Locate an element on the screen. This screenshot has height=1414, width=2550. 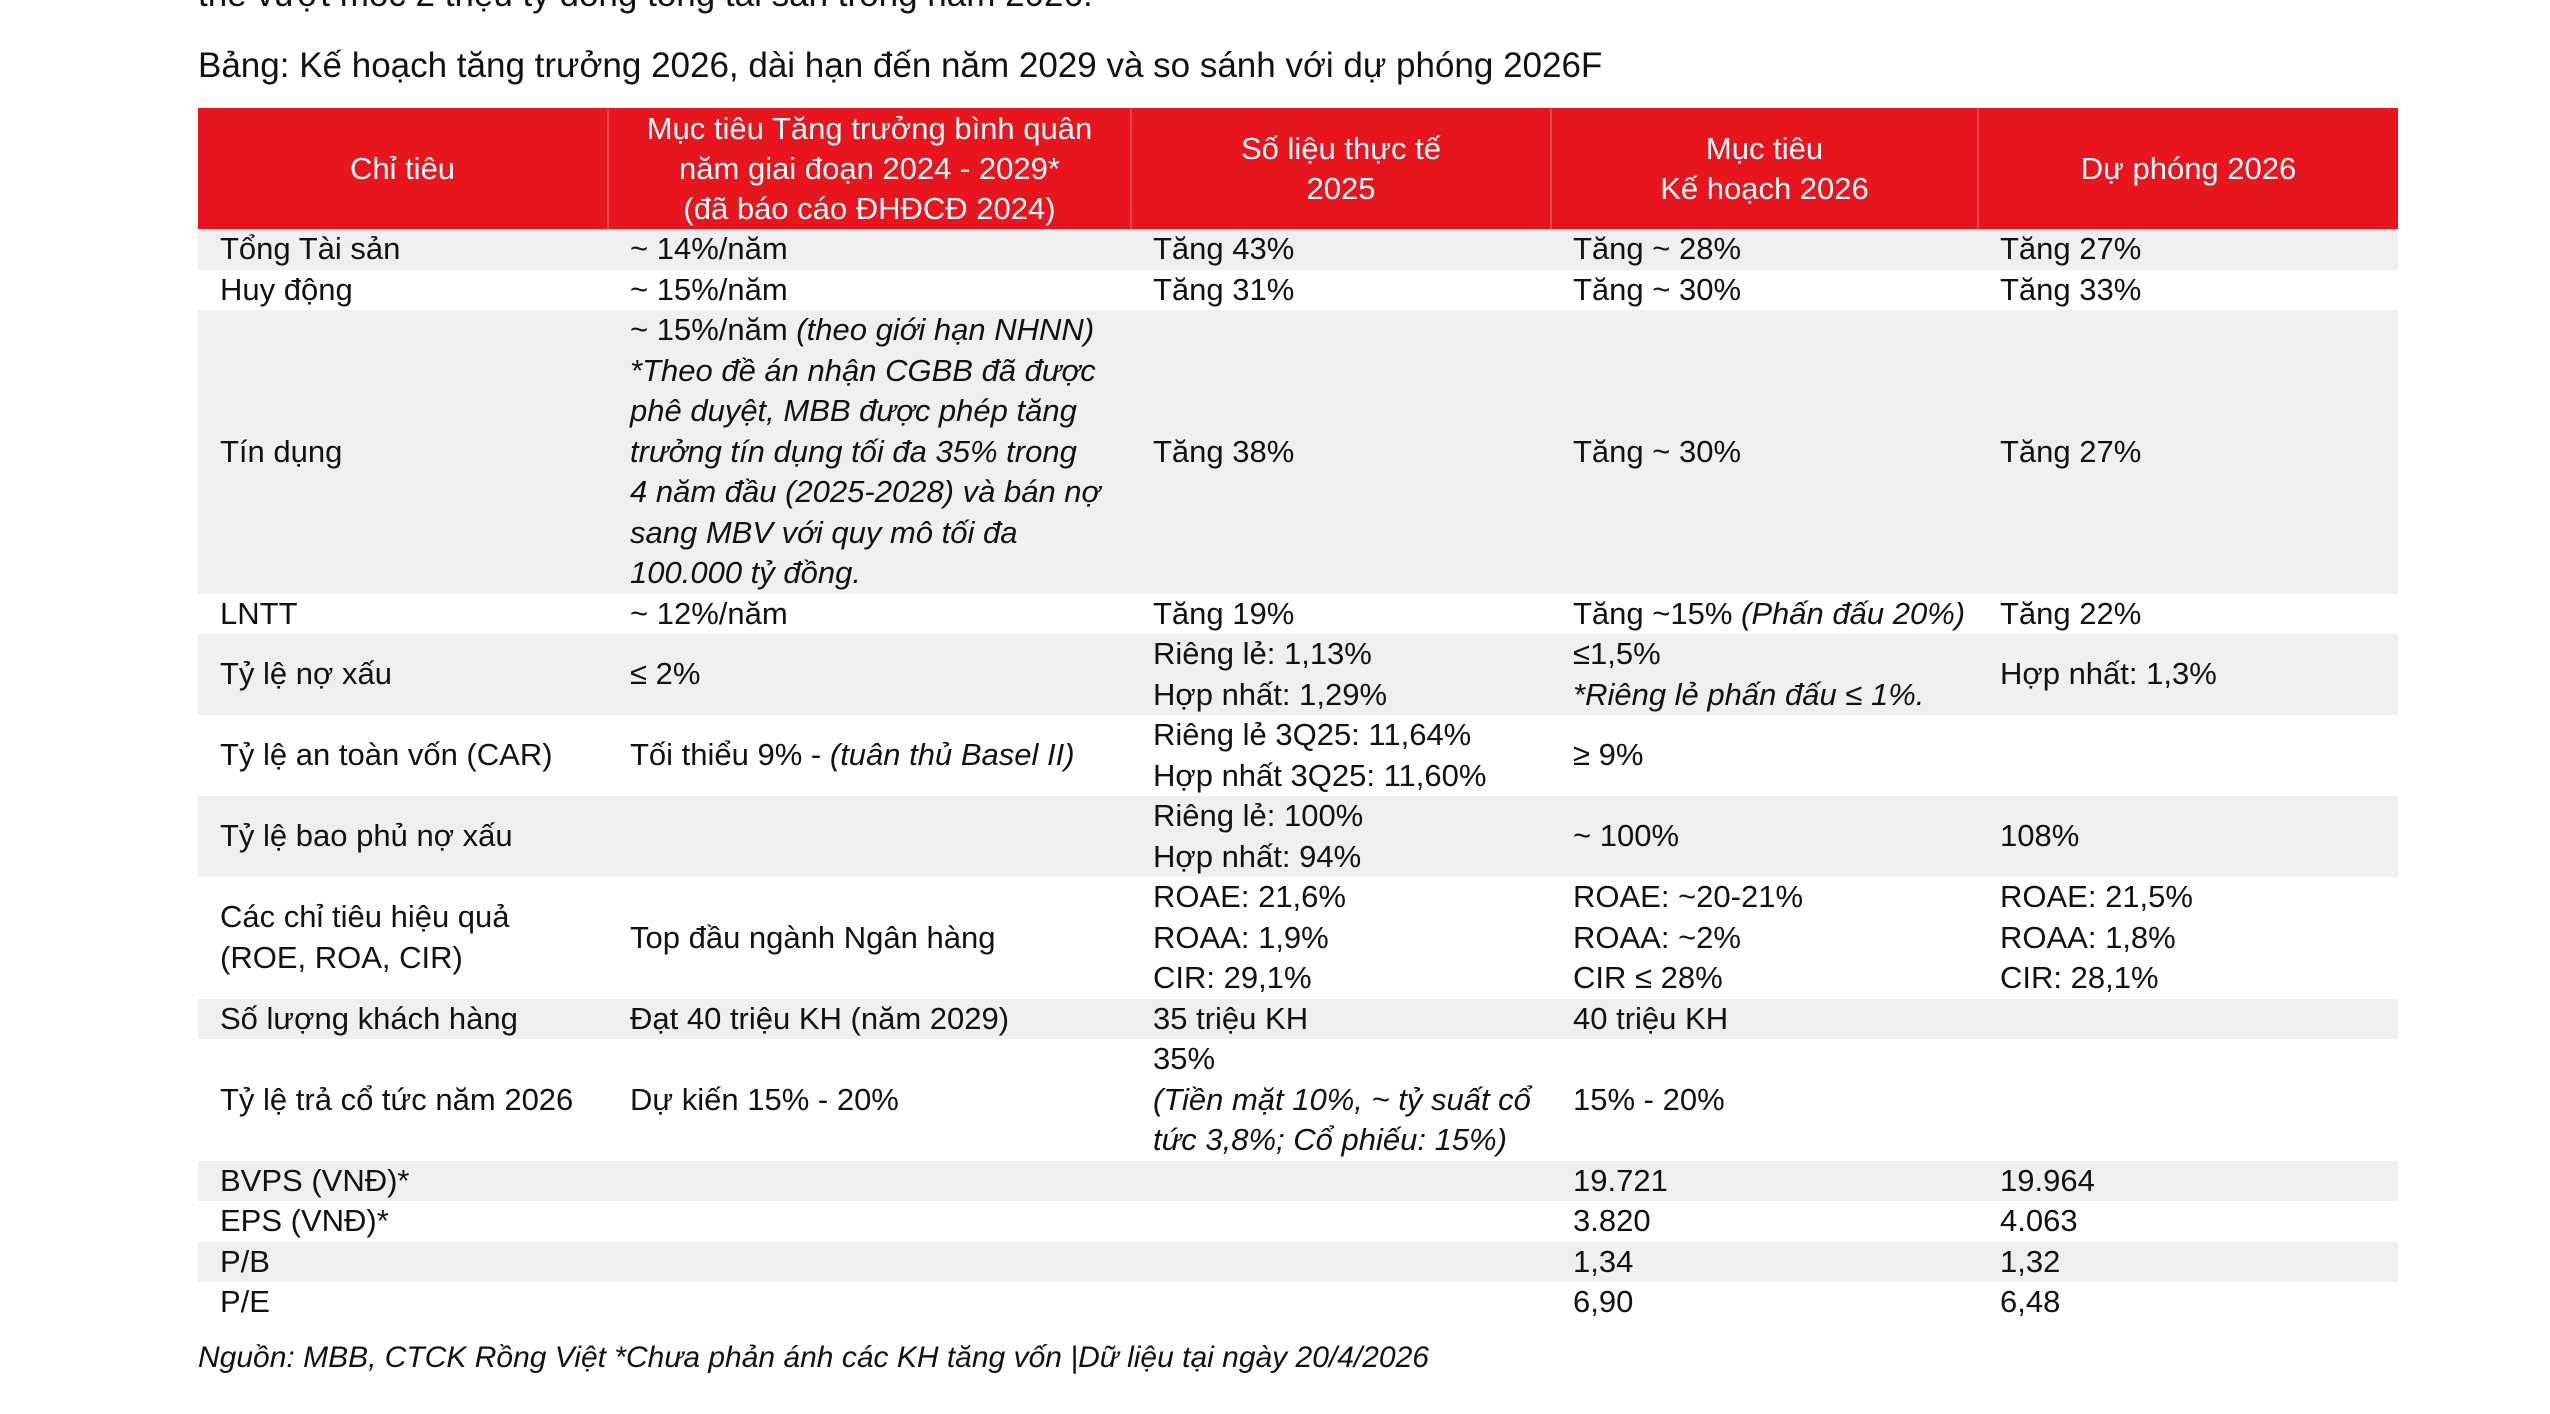
row-label: Huy động is located at coordinates (286, 289).